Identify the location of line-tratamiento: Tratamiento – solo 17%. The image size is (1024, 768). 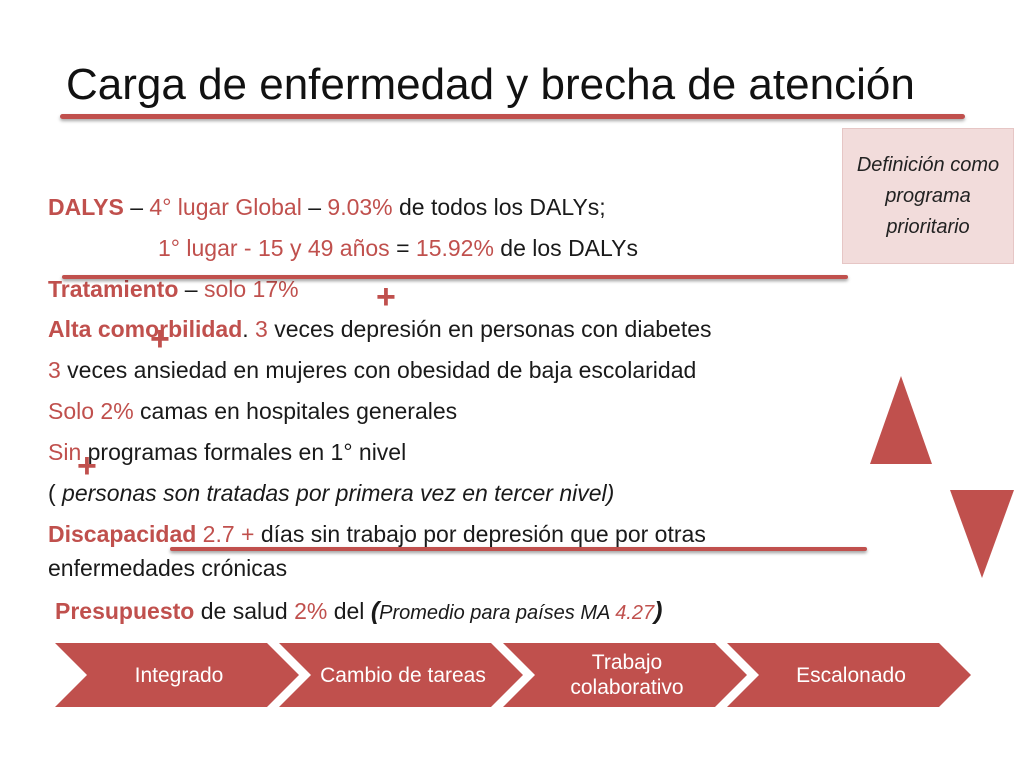
(173, 289).